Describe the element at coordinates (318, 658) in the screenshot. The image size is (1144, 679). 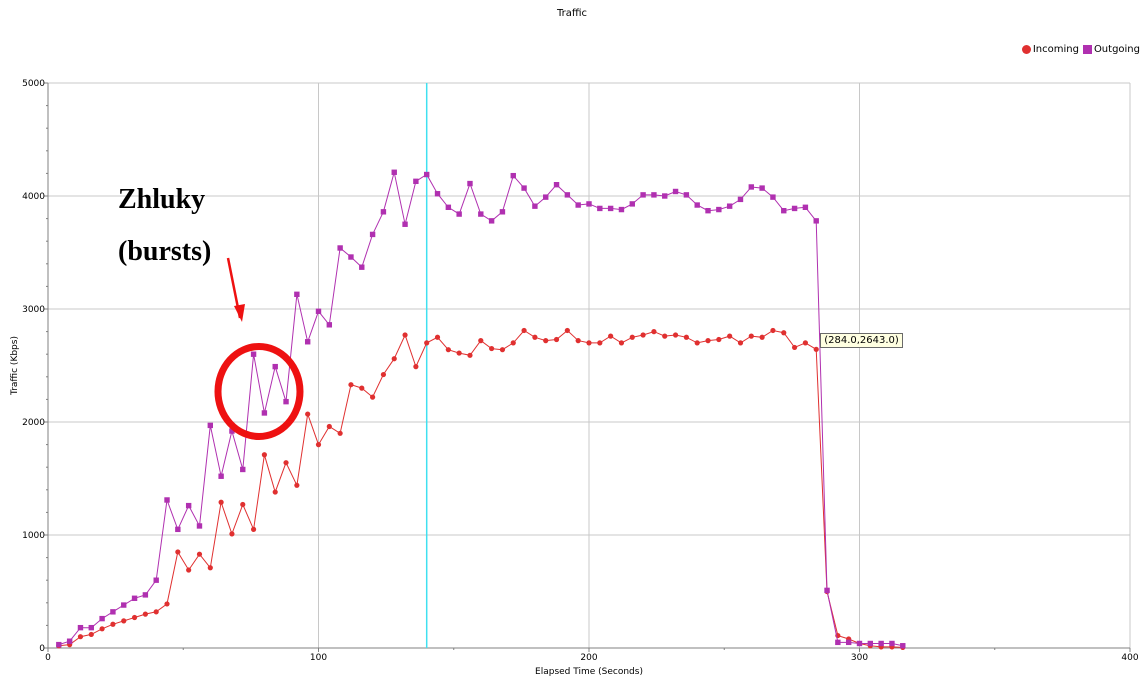
I see `x-tick-label: 100` at that location.